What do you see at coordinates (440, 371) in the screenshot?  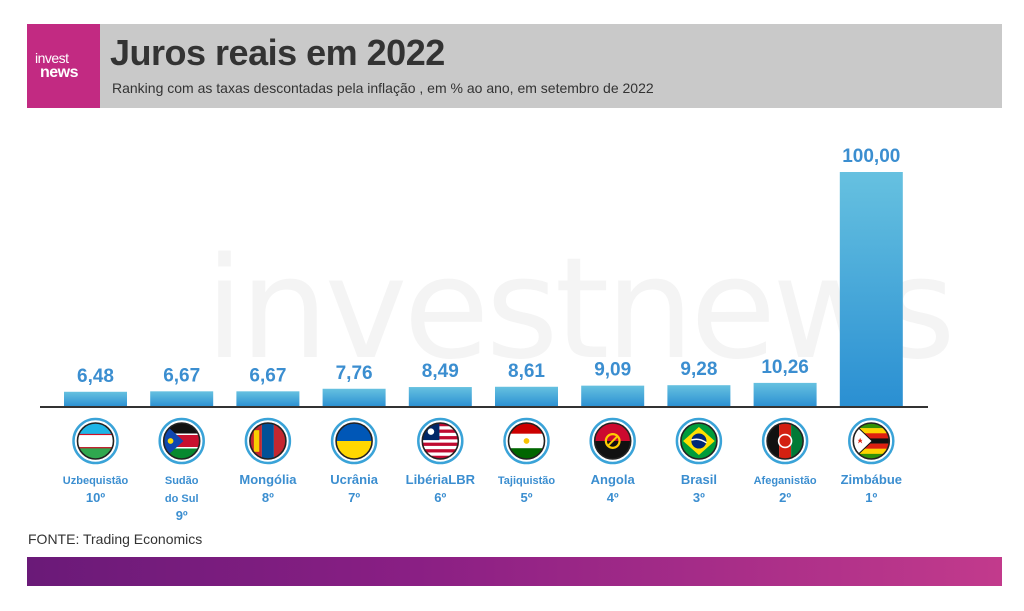 I see `value-label: 8,49` at bounding box center [440, 371].